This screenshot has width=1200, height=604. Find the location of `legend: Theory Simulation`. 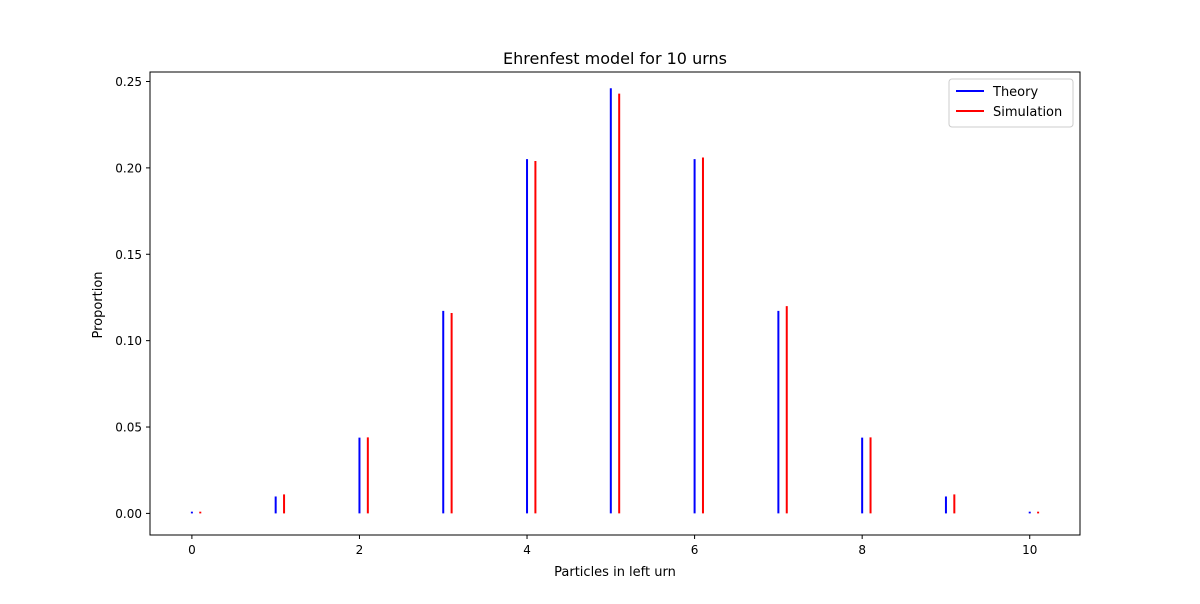

legend: Theory Simulation is located at coordinates (1011, 103).